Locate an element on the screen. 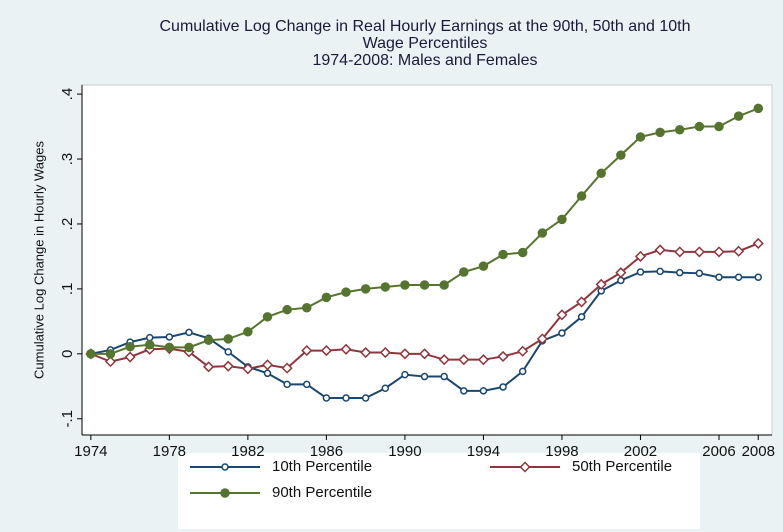 The height and width of the screenshot is (532, 783). x-tick-label: 1998 is located at coordinates (561, 451).